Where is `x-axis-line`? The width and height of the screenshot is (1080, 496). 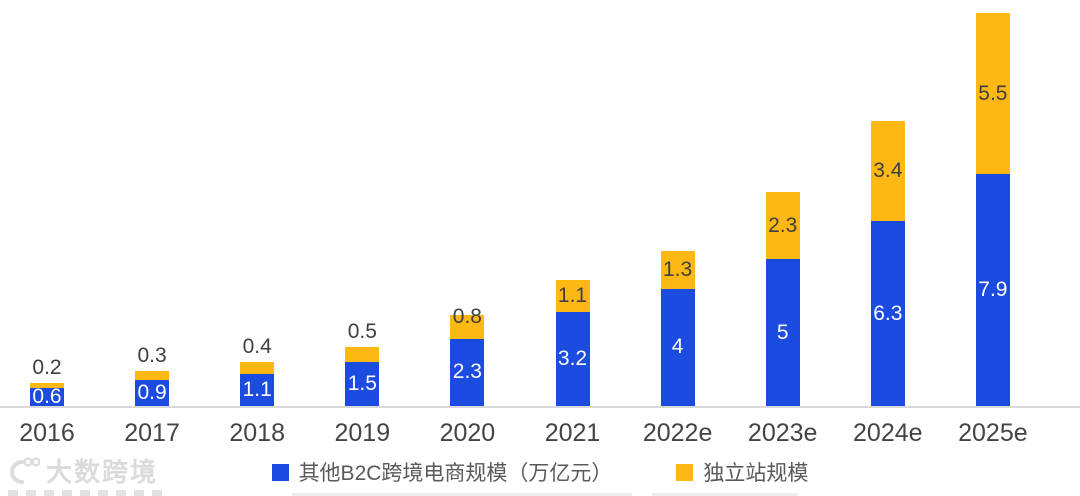
x-axis-line is located at coordinates (540, 407).